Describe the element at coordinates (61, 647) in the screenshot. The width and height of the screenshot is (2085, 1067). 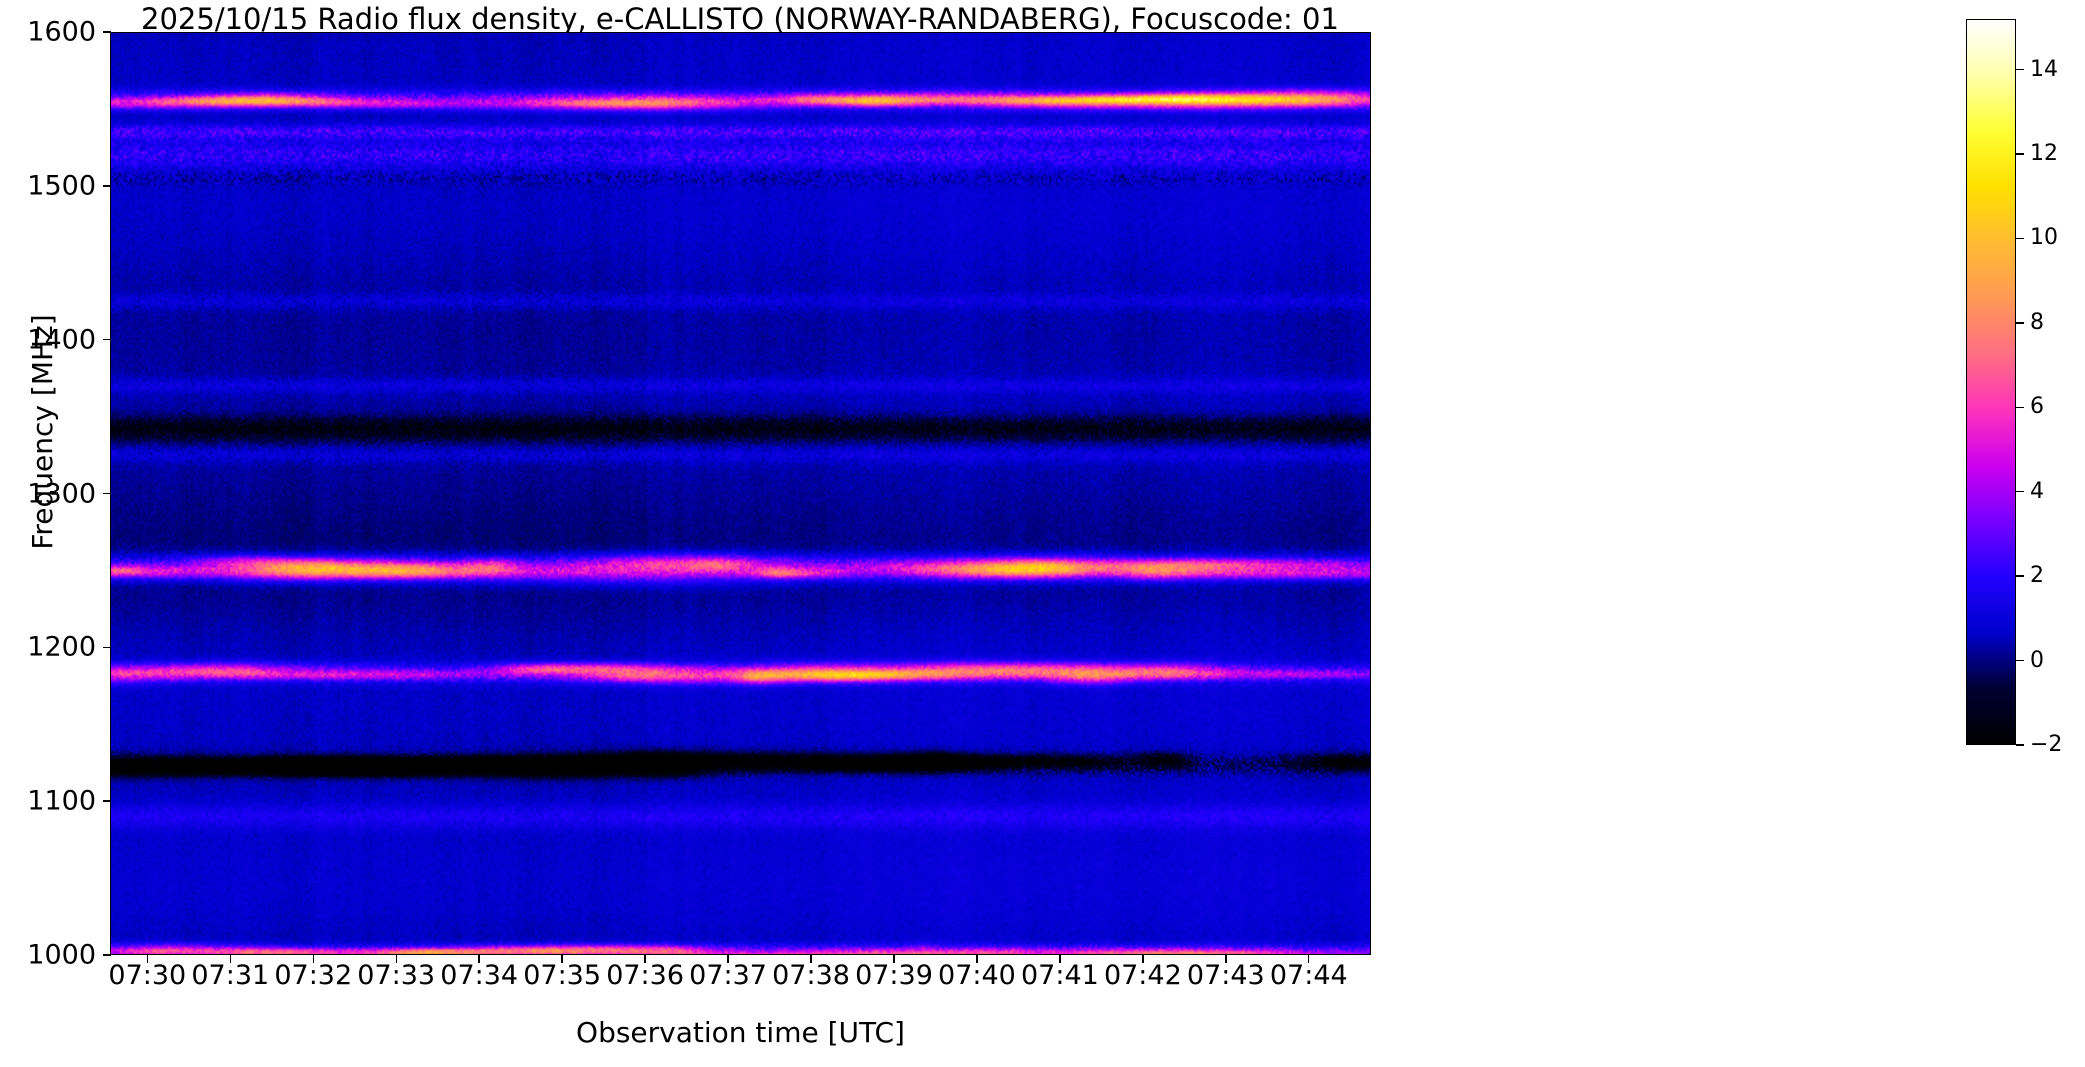
I see `y-axis-tick-label: 1200` at that location.